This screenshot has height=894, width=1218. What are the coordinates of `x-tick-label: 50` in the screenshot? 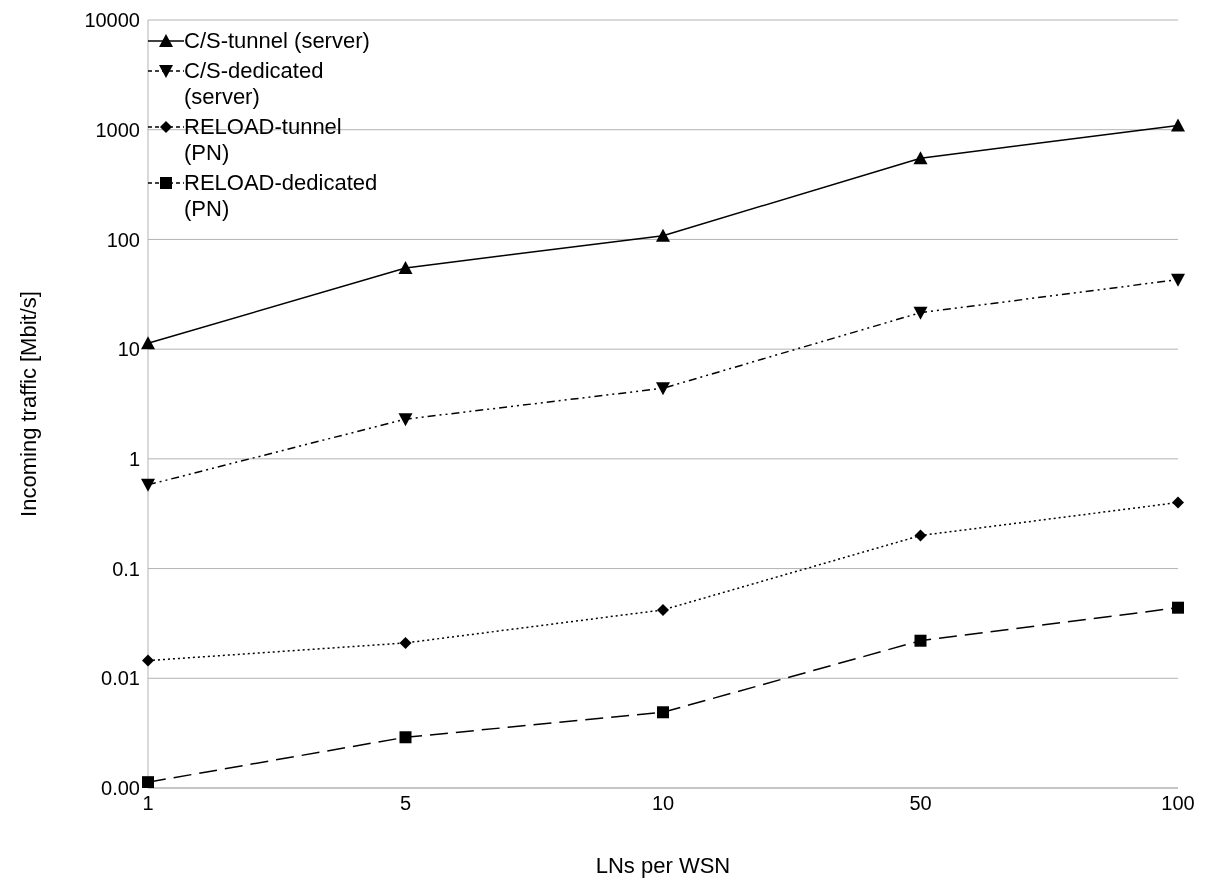 It's located at (920, 803).